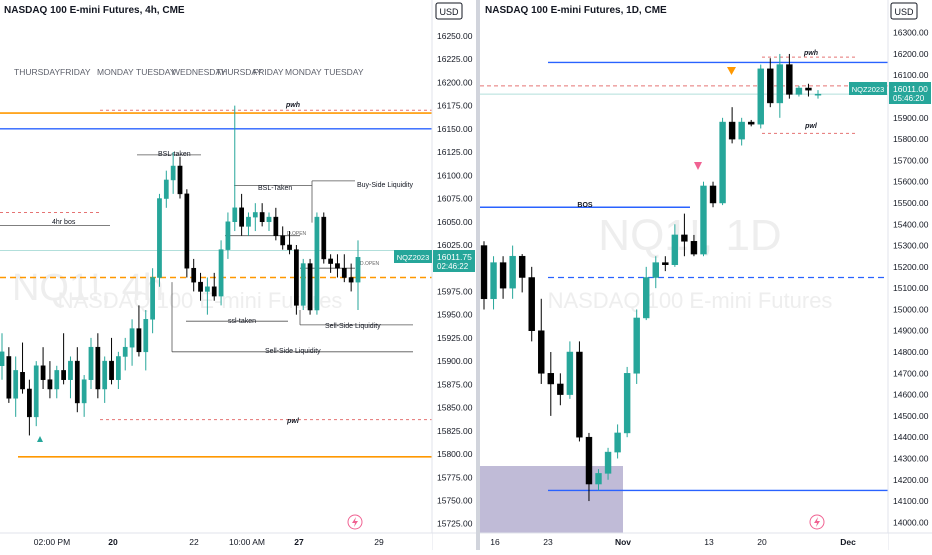 The height and width of the screenshot is (555, 932). What do you see at coordinates (453, 266) in the screenshot?
I see `price-tag-countdown: 02:46:22` at bounding box center [453, 266].